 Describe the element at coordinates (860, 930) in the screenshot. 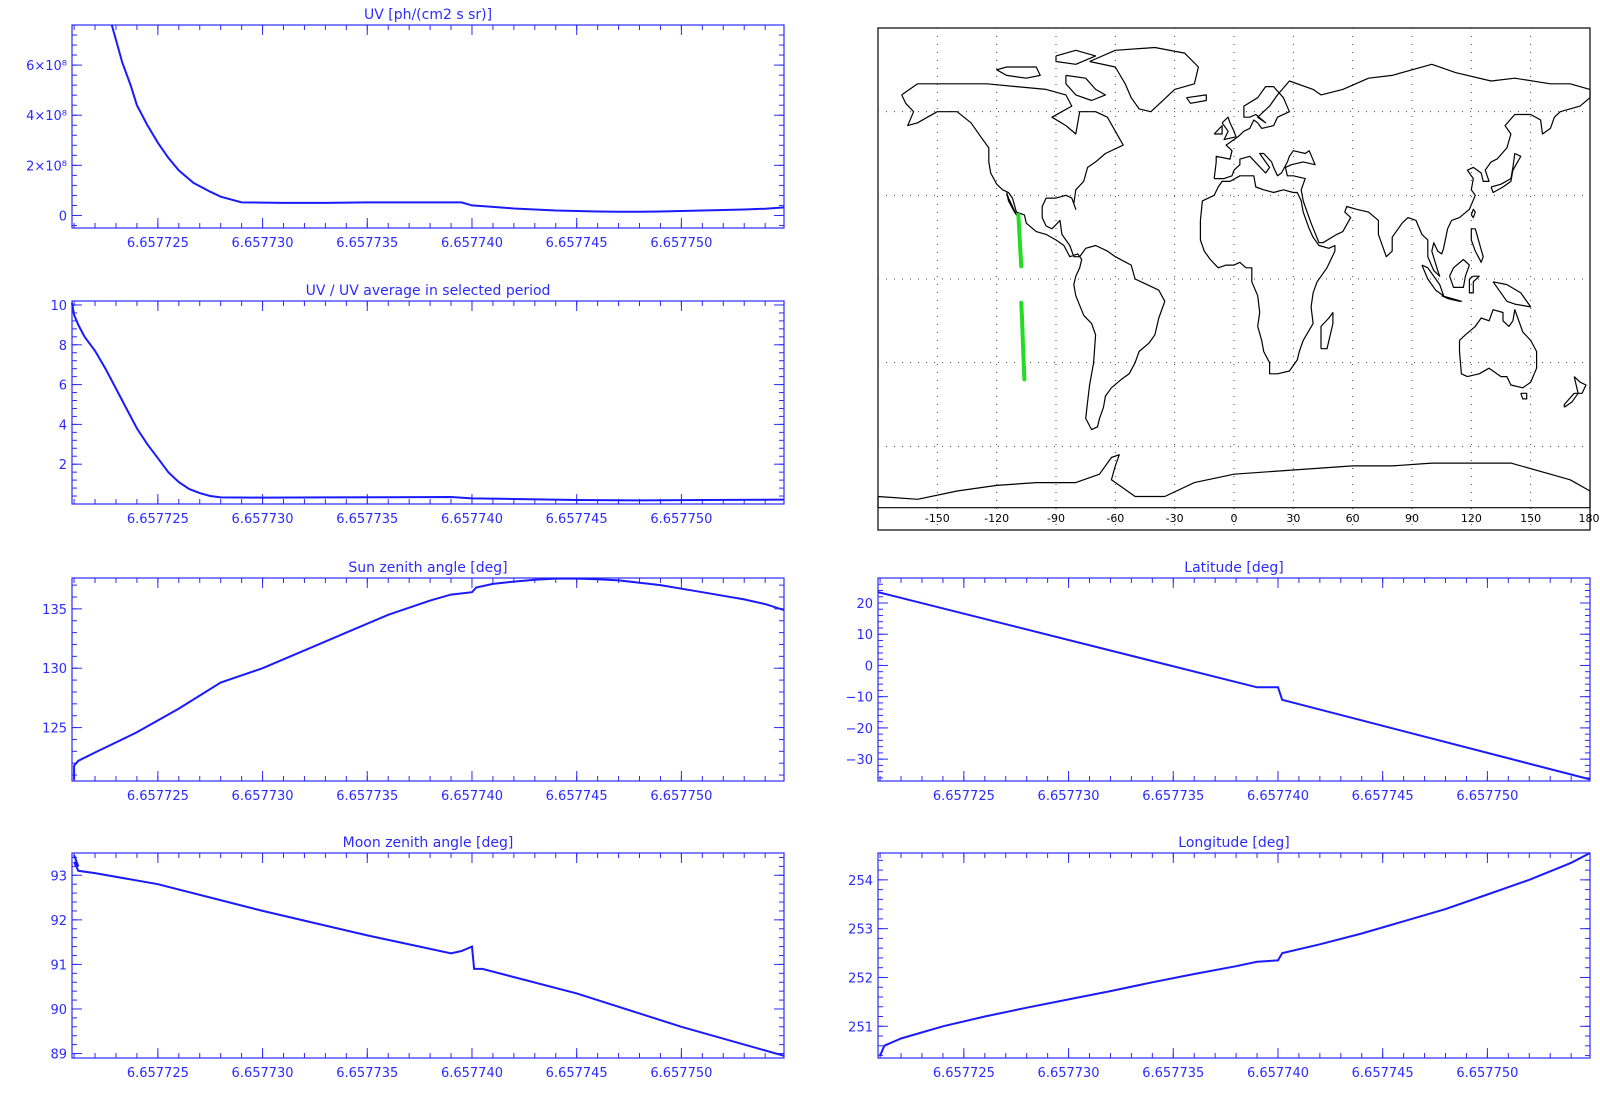

I see `y-tick-label: 253` at that location.